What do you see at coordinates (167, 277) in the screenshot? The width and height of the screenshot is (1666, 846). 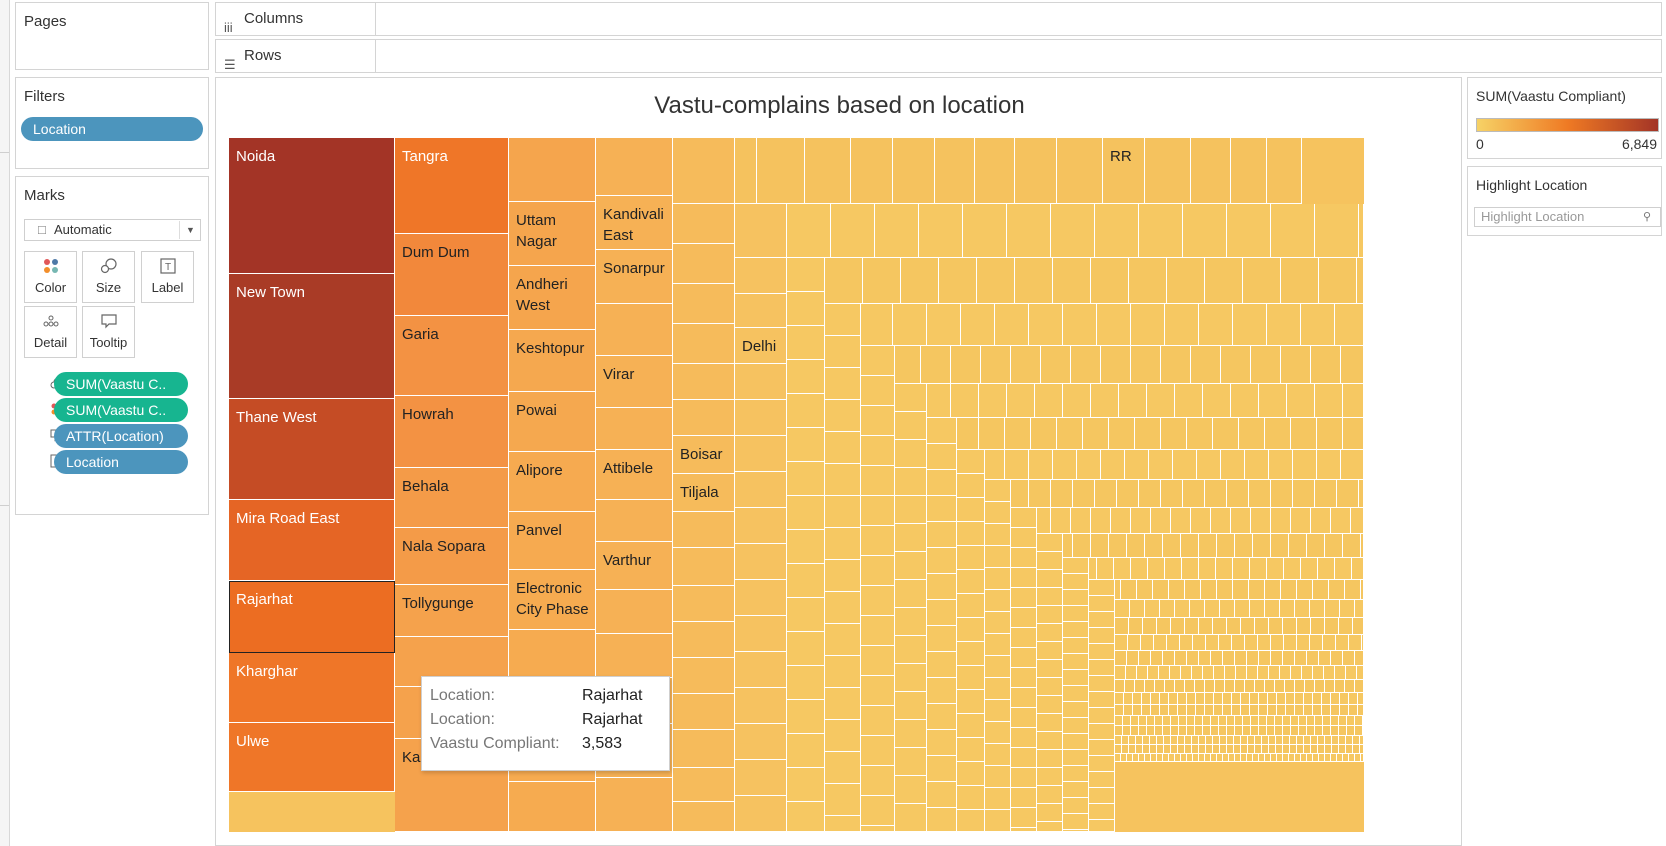 I see `label-button: T Label` at bounding box center [167, 277].